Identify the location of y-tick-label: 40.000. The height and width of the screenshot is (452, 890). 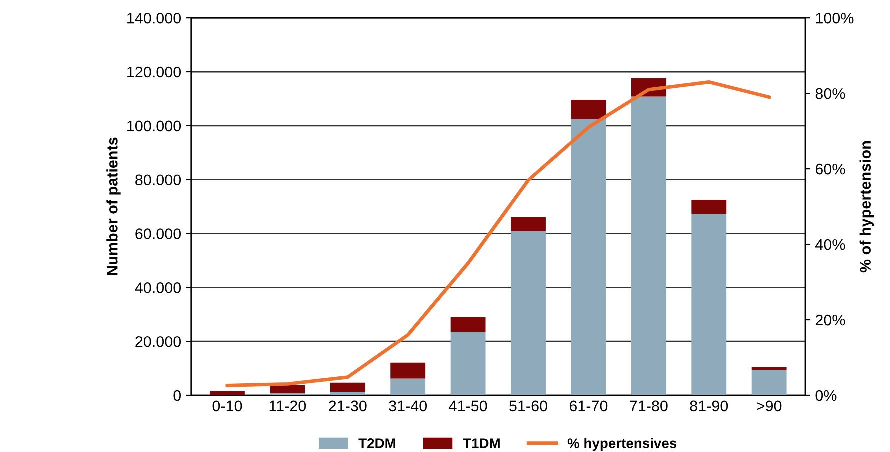
(158, 288).